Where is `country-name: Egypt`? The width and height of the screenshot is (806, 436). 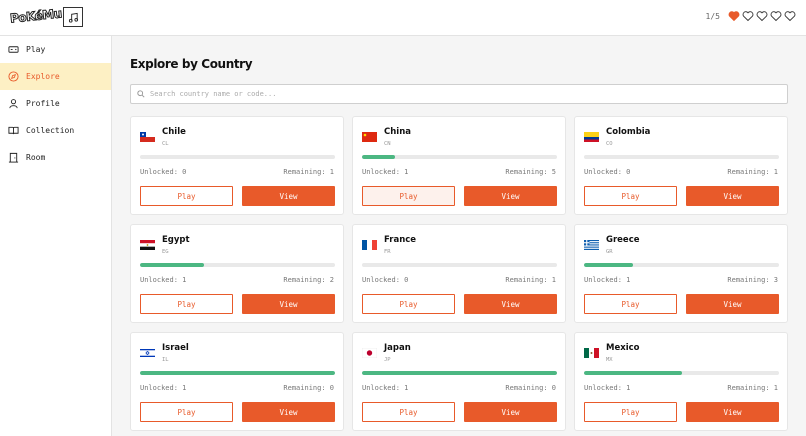
country-name: Egypt is located at coordinates (176, 240).